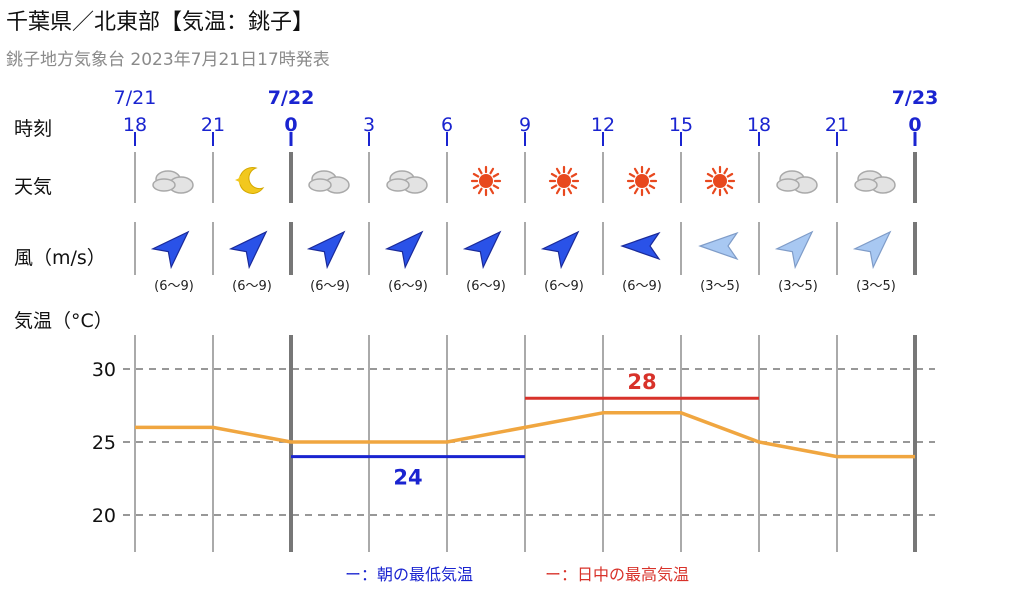  I want to click on page-title: 千葉県／北東部【気温：銚子】, so click(160, 22).